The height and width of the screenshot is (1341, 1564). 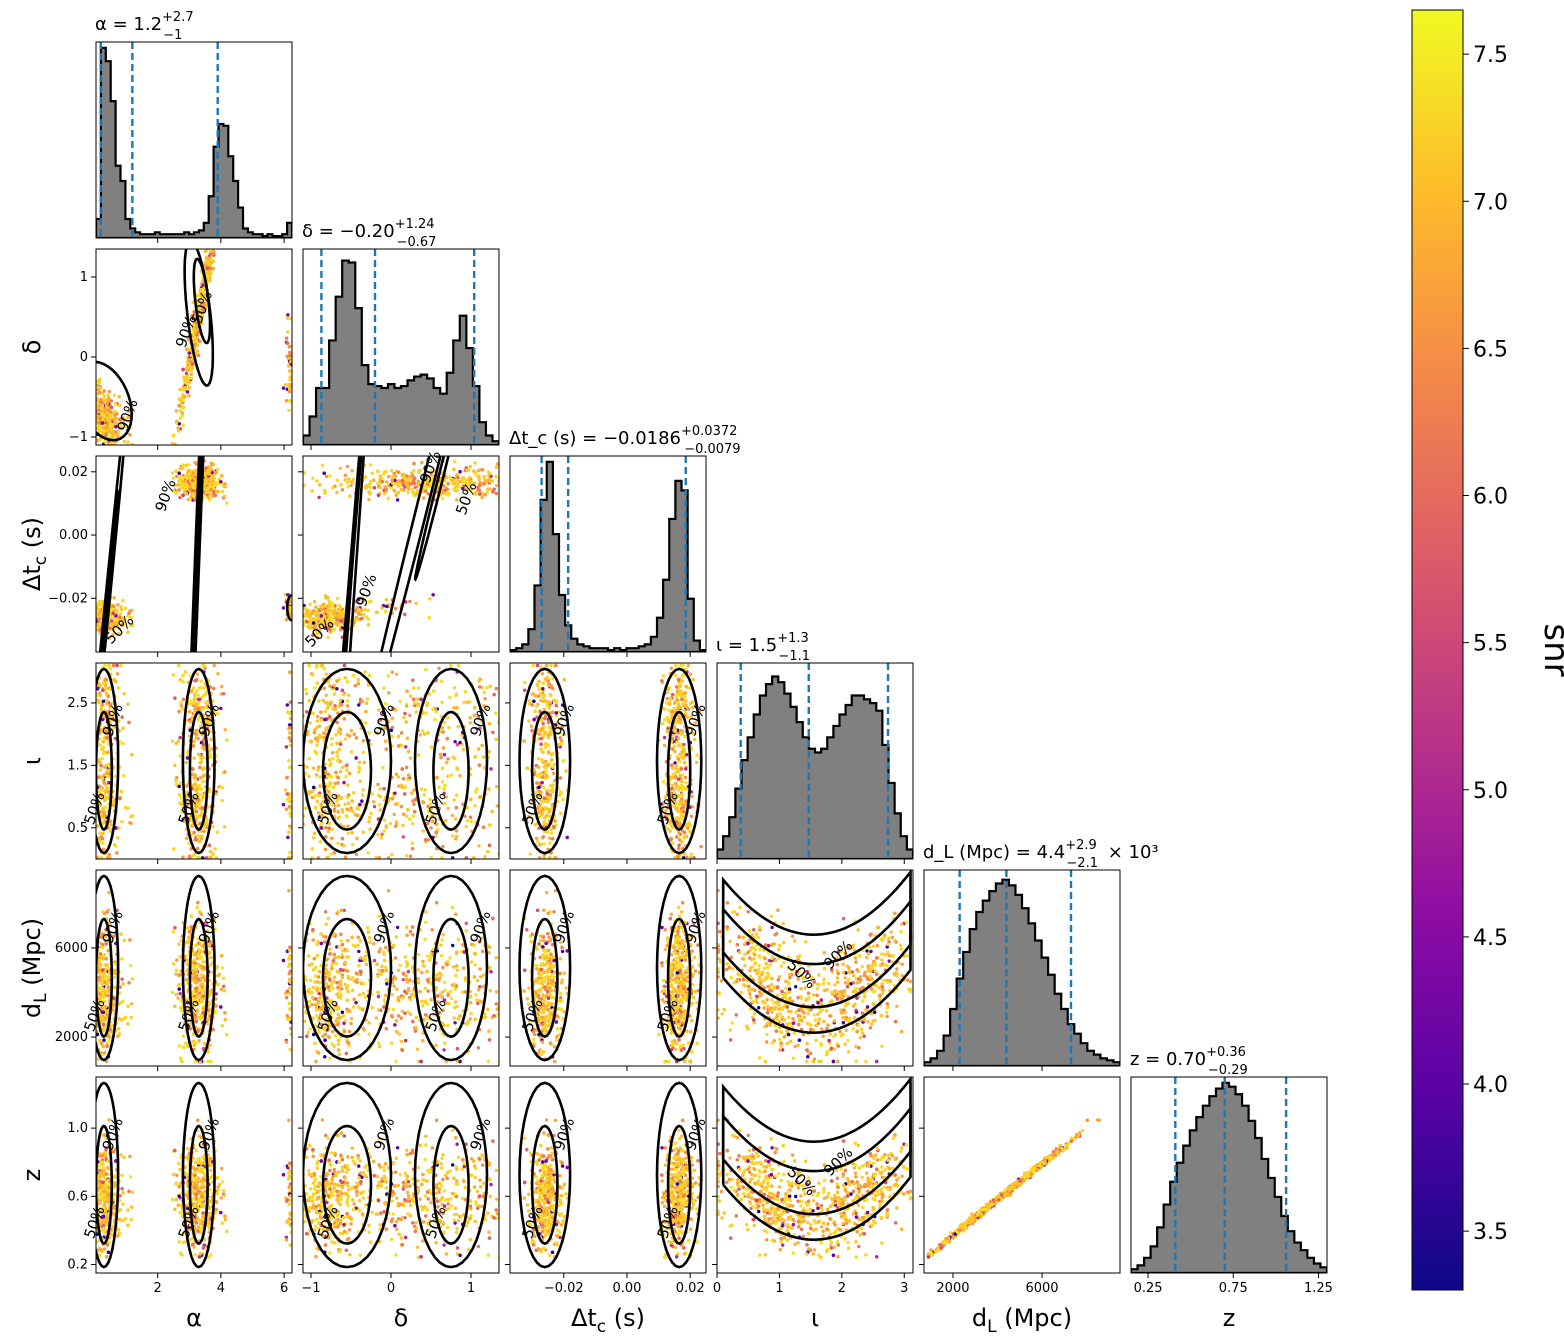 I want to click on histogram-dtc, so click(x=608, y=556).